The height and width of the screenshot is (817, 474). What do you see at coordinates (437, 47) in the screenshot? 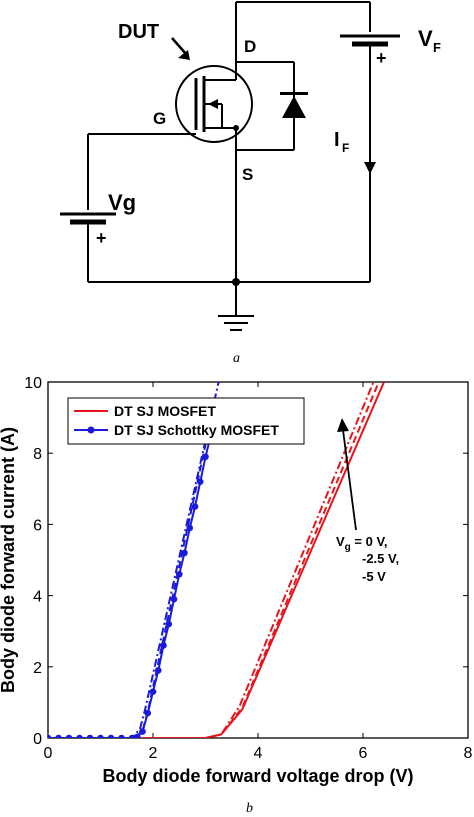
I see `vf-label-sub: F` at bounding box center [437, 47].